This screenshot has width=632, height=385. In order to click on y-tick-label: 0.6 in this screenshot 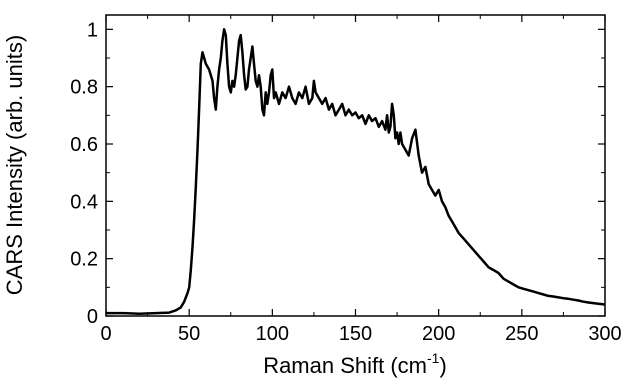, I will do `click(84, 145)`.